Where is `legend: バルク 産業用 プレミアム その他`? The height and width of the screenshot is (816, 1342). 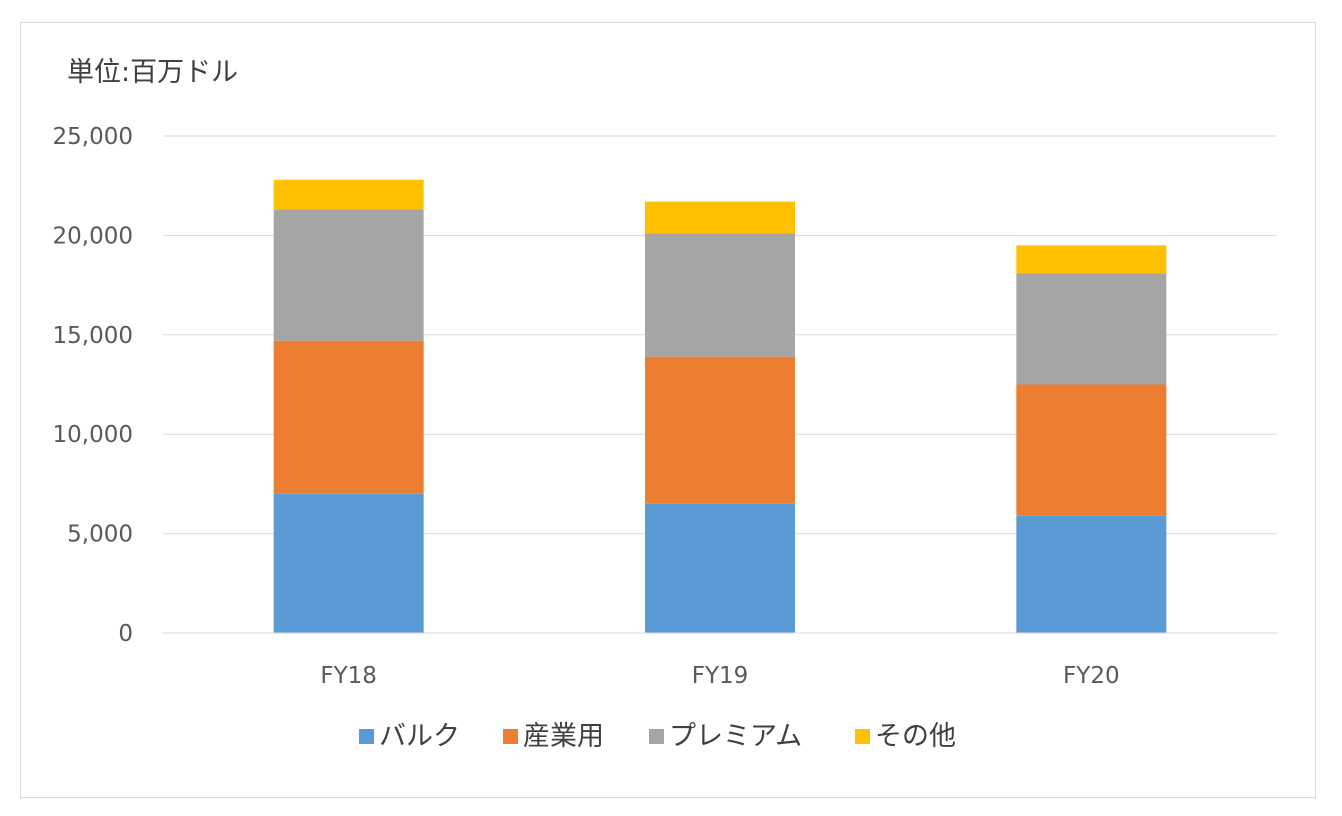
legend: バルク 産業用 プレミアム その他 is located at coordinates (657, 736).